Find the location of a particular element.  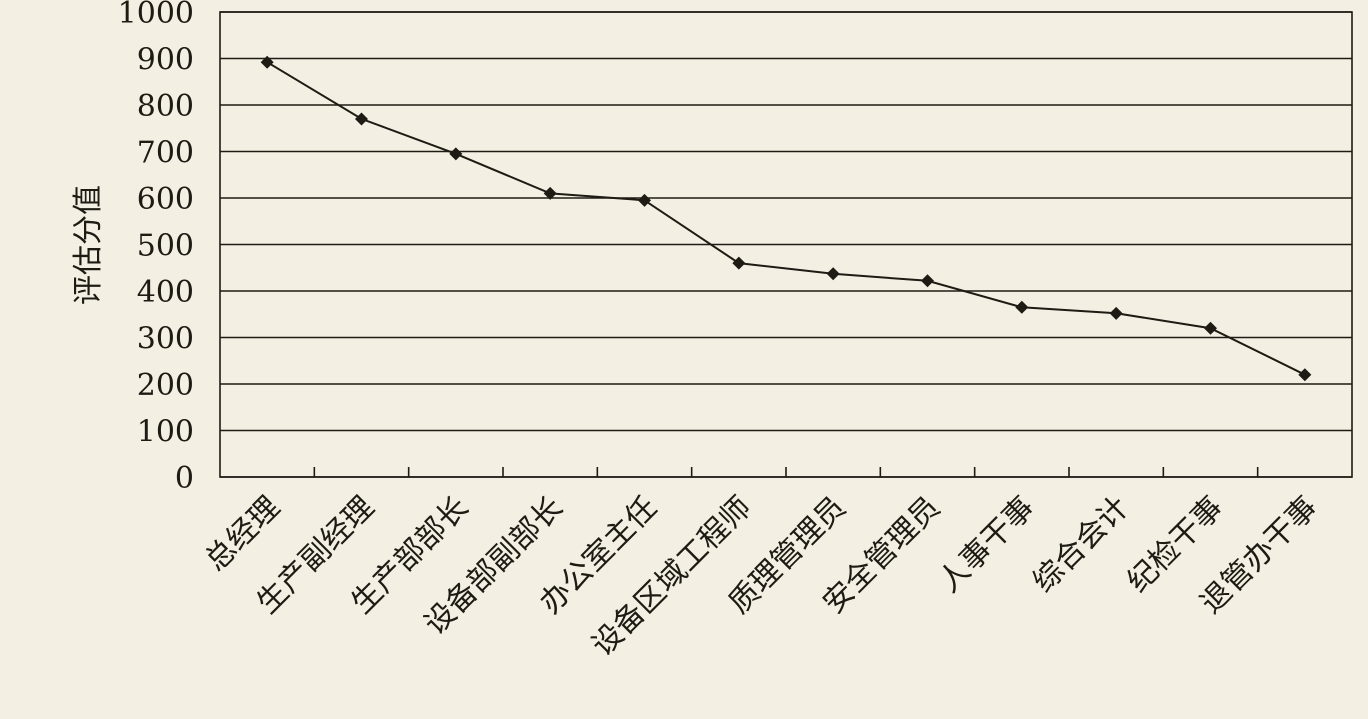

x-tick-label: 人事干事 is located at coordinates (987, 545).